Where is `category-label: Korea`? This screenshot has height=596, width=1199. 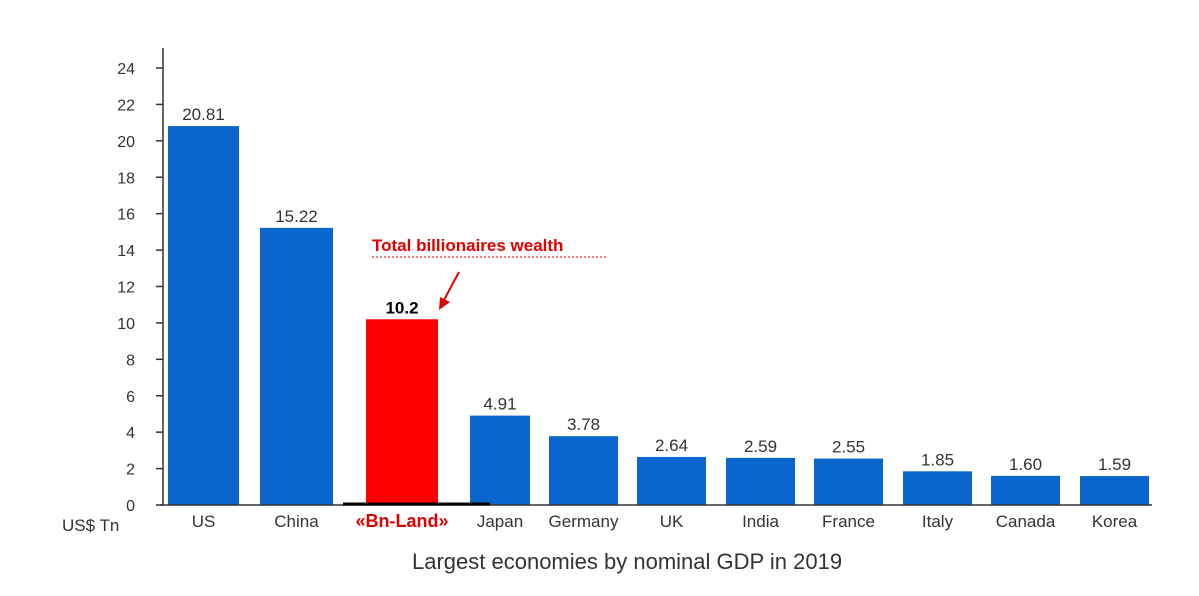
category-label: Korea is located at coordinates (1115, 521).